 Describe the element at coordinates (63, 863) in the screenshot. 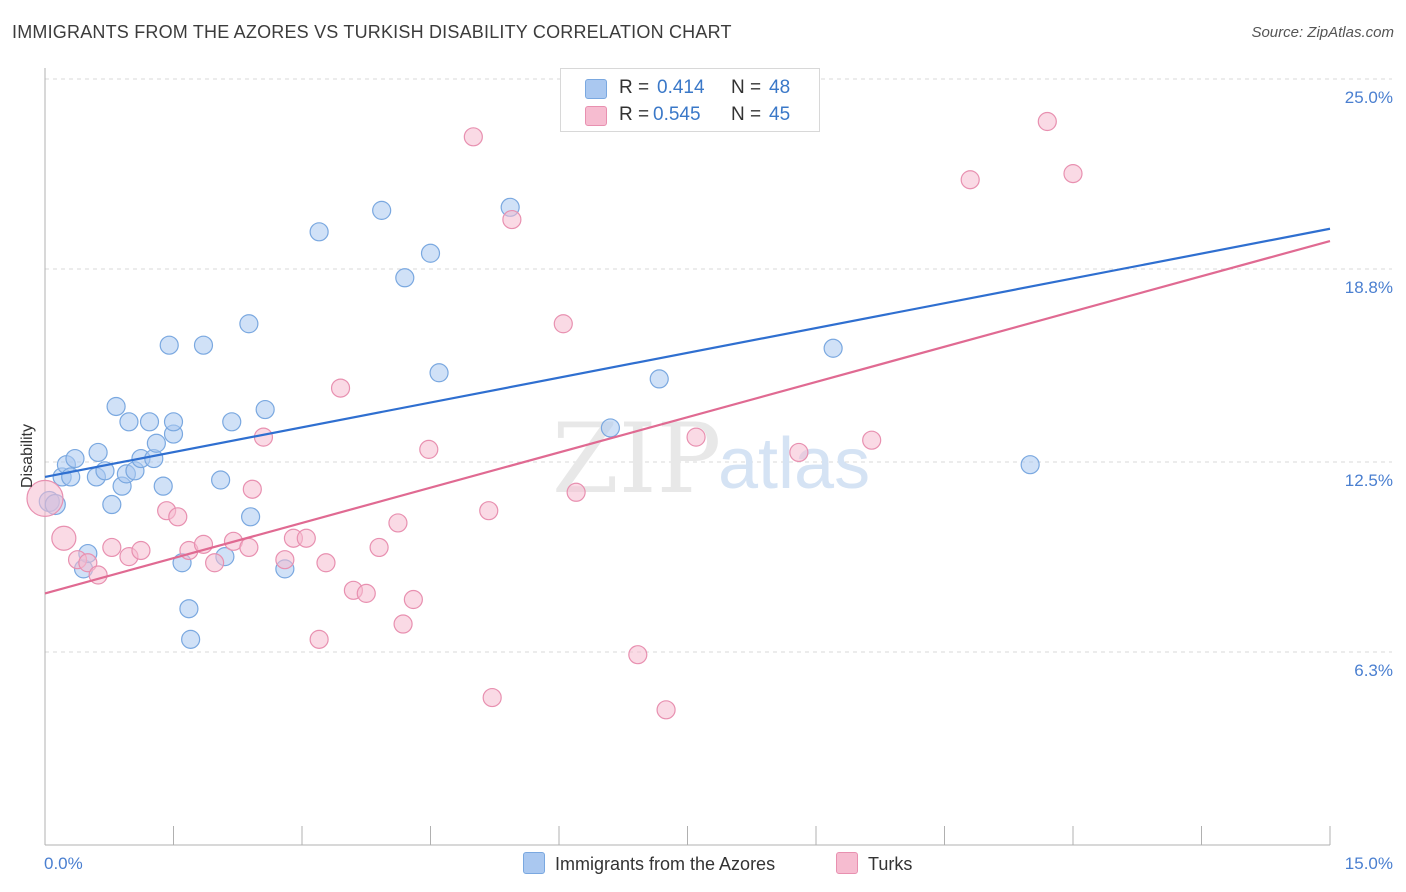

I see `x-tick-label: 0.0%` at that location.